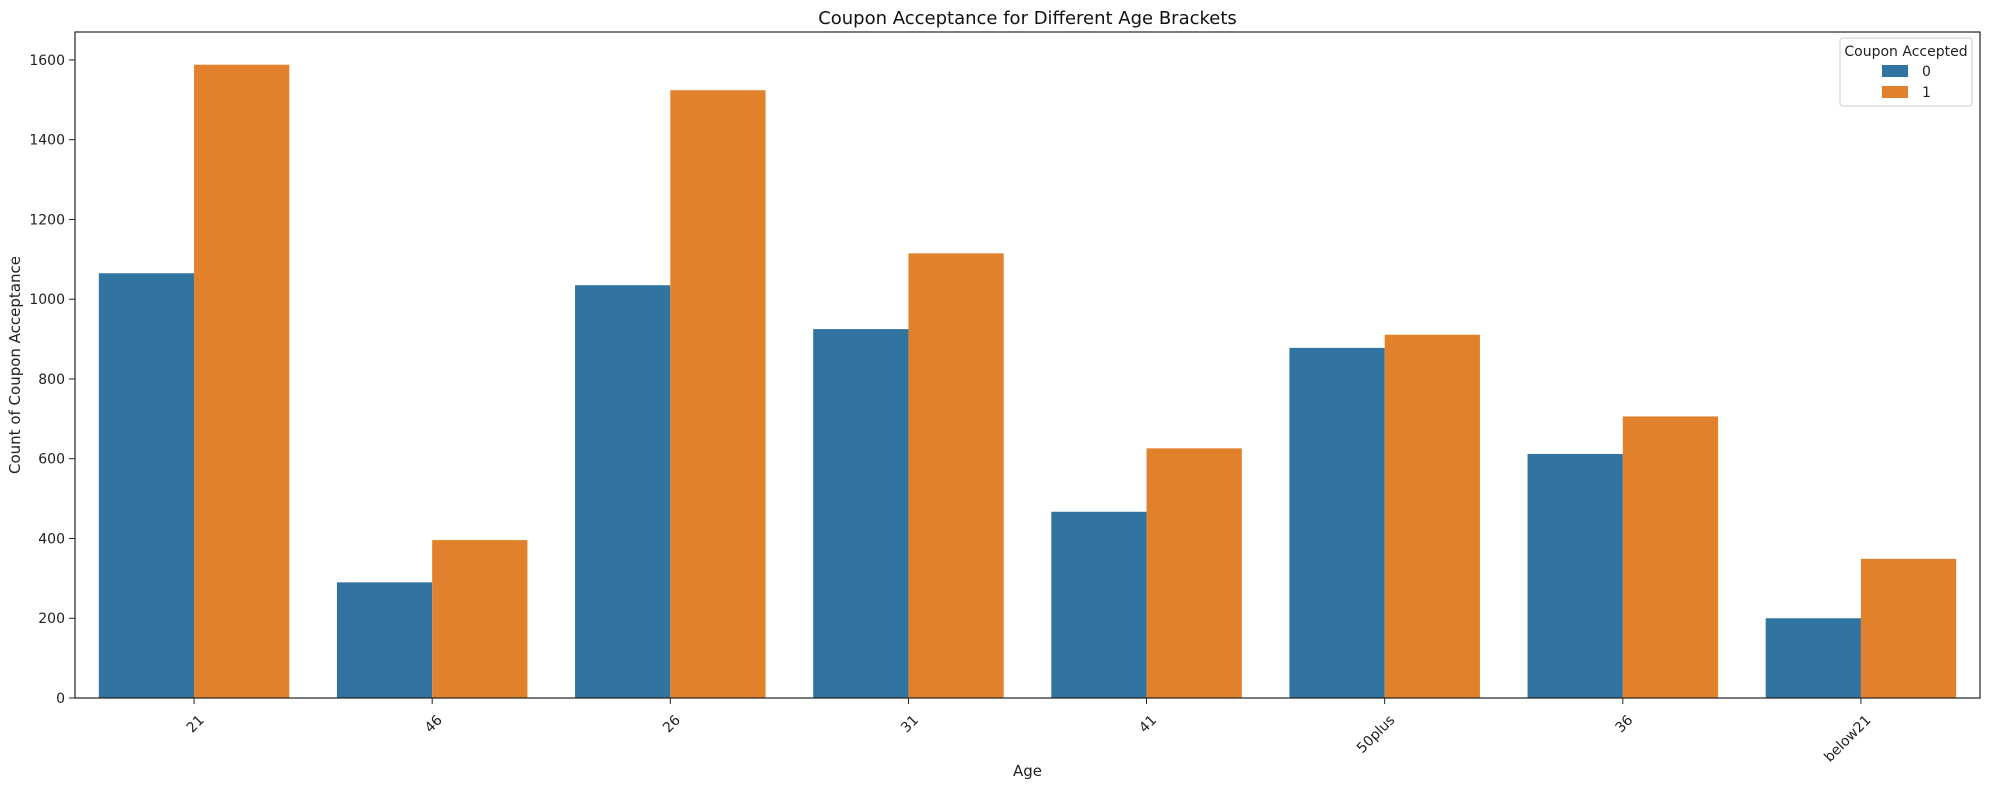 This screenshot has height=790, width=1990. What do you see at coordinates (1029, 731) in the screenshot?
I see `x-axis: 21 46 26 31 41 50plus 36 below21` at bounding box center [1029, 731].